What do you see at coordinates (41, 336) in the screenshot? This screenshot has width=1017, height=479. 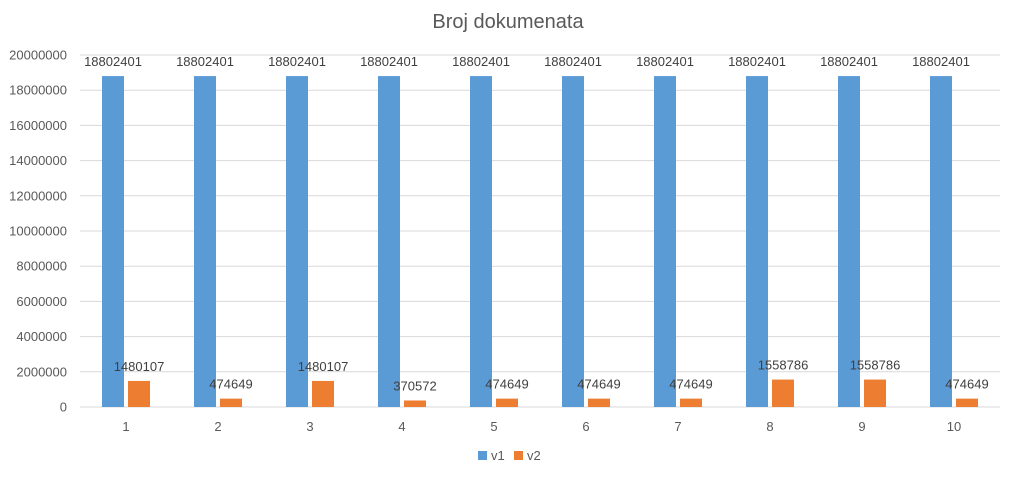 I see `y-tick-label: 4000000` at bounding box center [41, 336].